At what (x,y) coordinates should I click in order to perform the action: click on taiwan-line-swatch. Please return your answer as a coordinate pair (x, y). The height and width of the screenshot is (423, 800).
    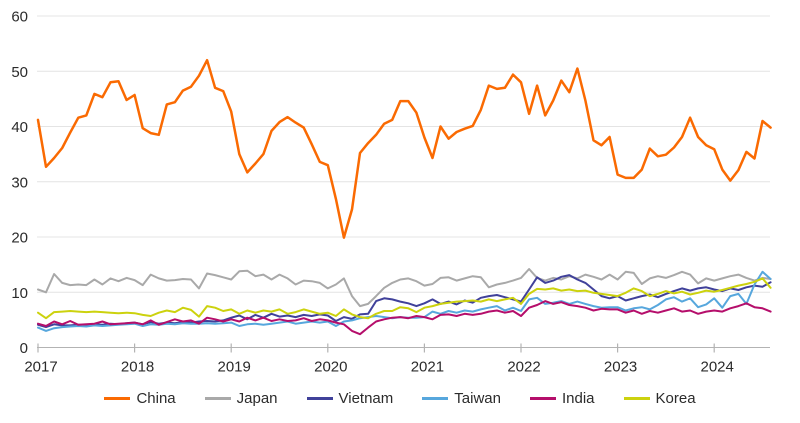
    Looking at the image, I should click on (435, 398).